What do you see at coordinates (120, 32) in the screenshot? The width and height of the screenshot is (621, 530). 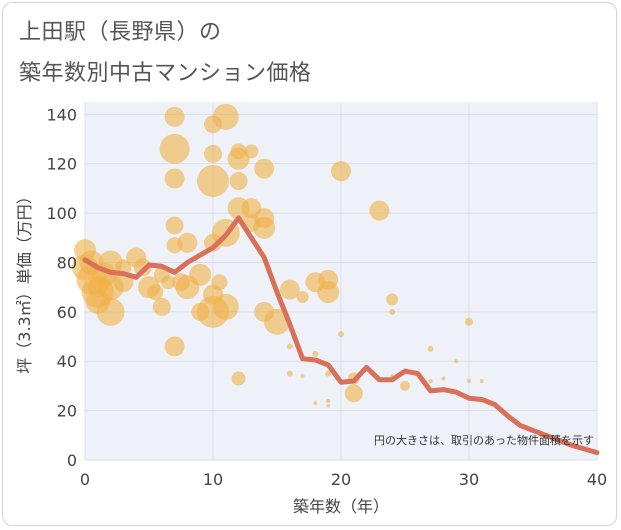 I see `chart-title-line1: 上田駅（長野県）の` at bounding box center [120, 32].